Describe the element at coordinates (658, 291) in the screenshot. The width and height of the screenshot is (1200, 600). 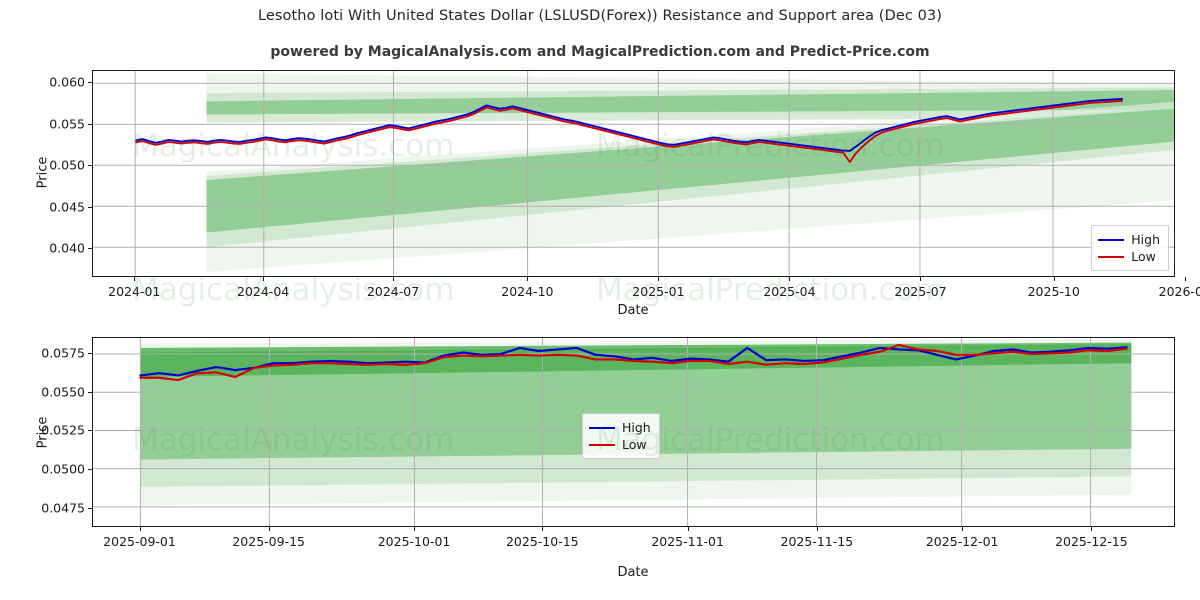
I see `x-axis-tick-label: 2025-01` at that location.